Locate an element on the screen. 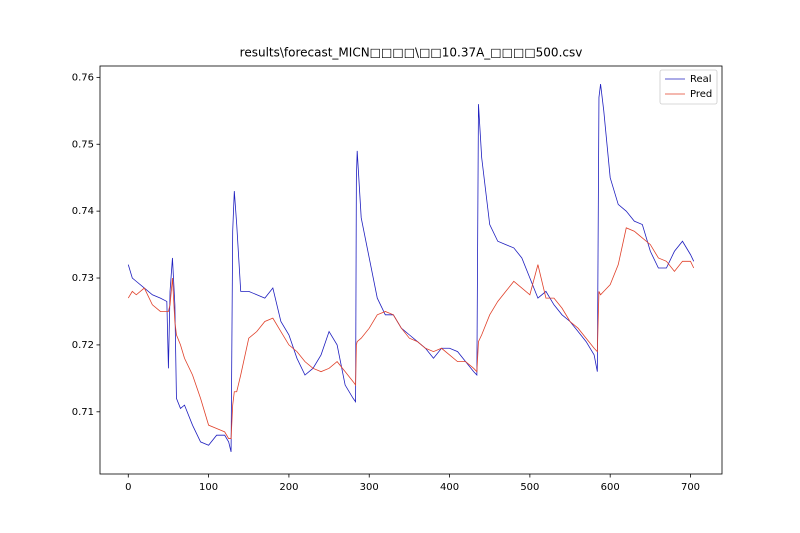 The image size is (800, 533). legend-label: Pred is located at coordinates (701, 94).